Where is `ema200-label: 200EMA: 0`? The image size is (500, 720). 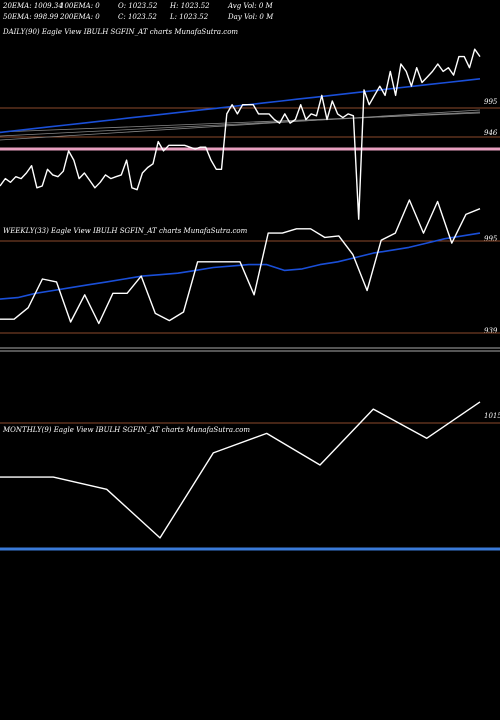
ema200-label: 200EMA: 0 is located at coordinates (80, 17).